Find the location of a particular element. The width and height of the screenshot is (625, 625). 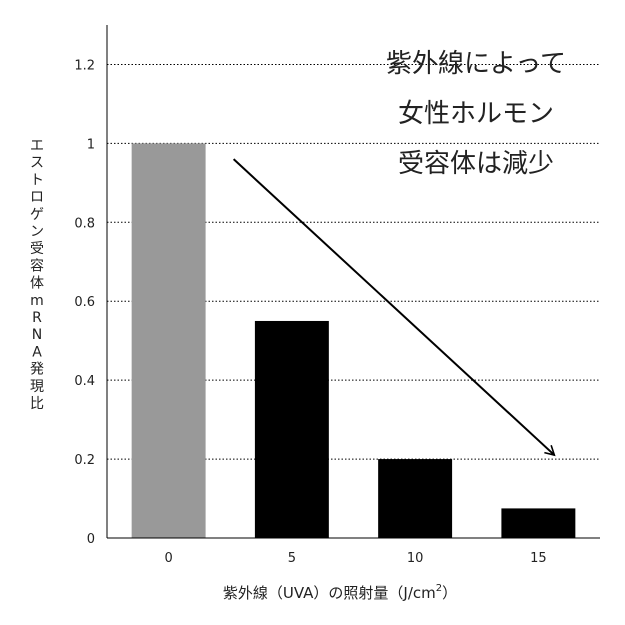

y-tick-label: 0 is located at coordinates (91, 539).